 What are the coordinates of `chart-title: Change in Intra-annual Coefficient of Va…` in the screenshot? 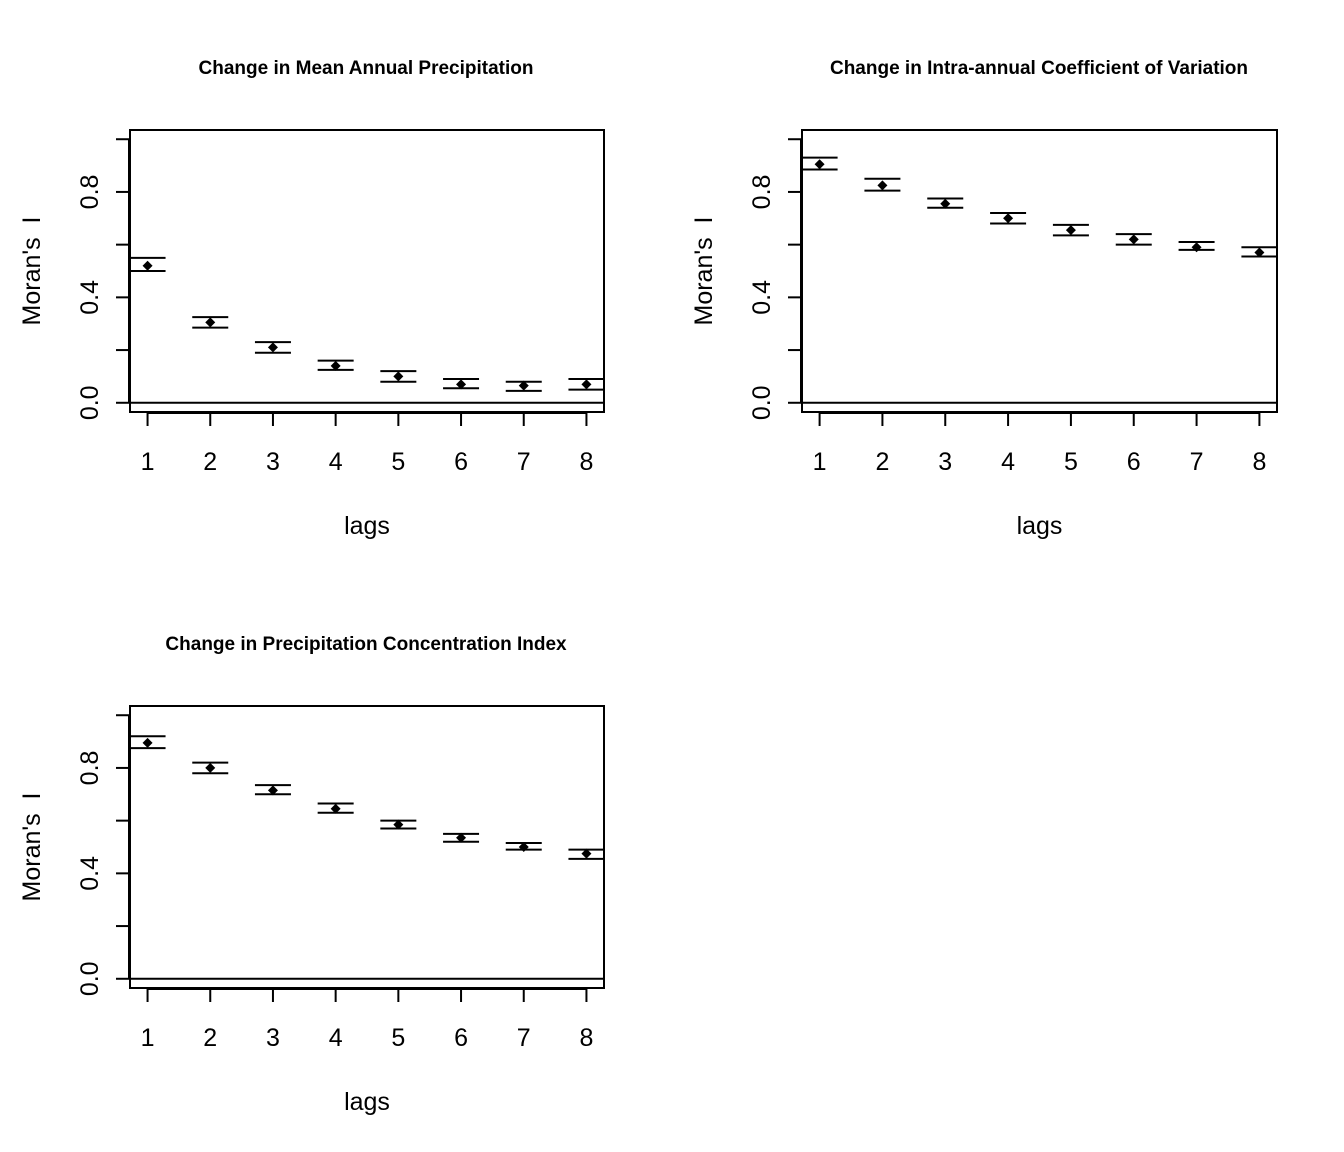 It's located at (1039, 68).